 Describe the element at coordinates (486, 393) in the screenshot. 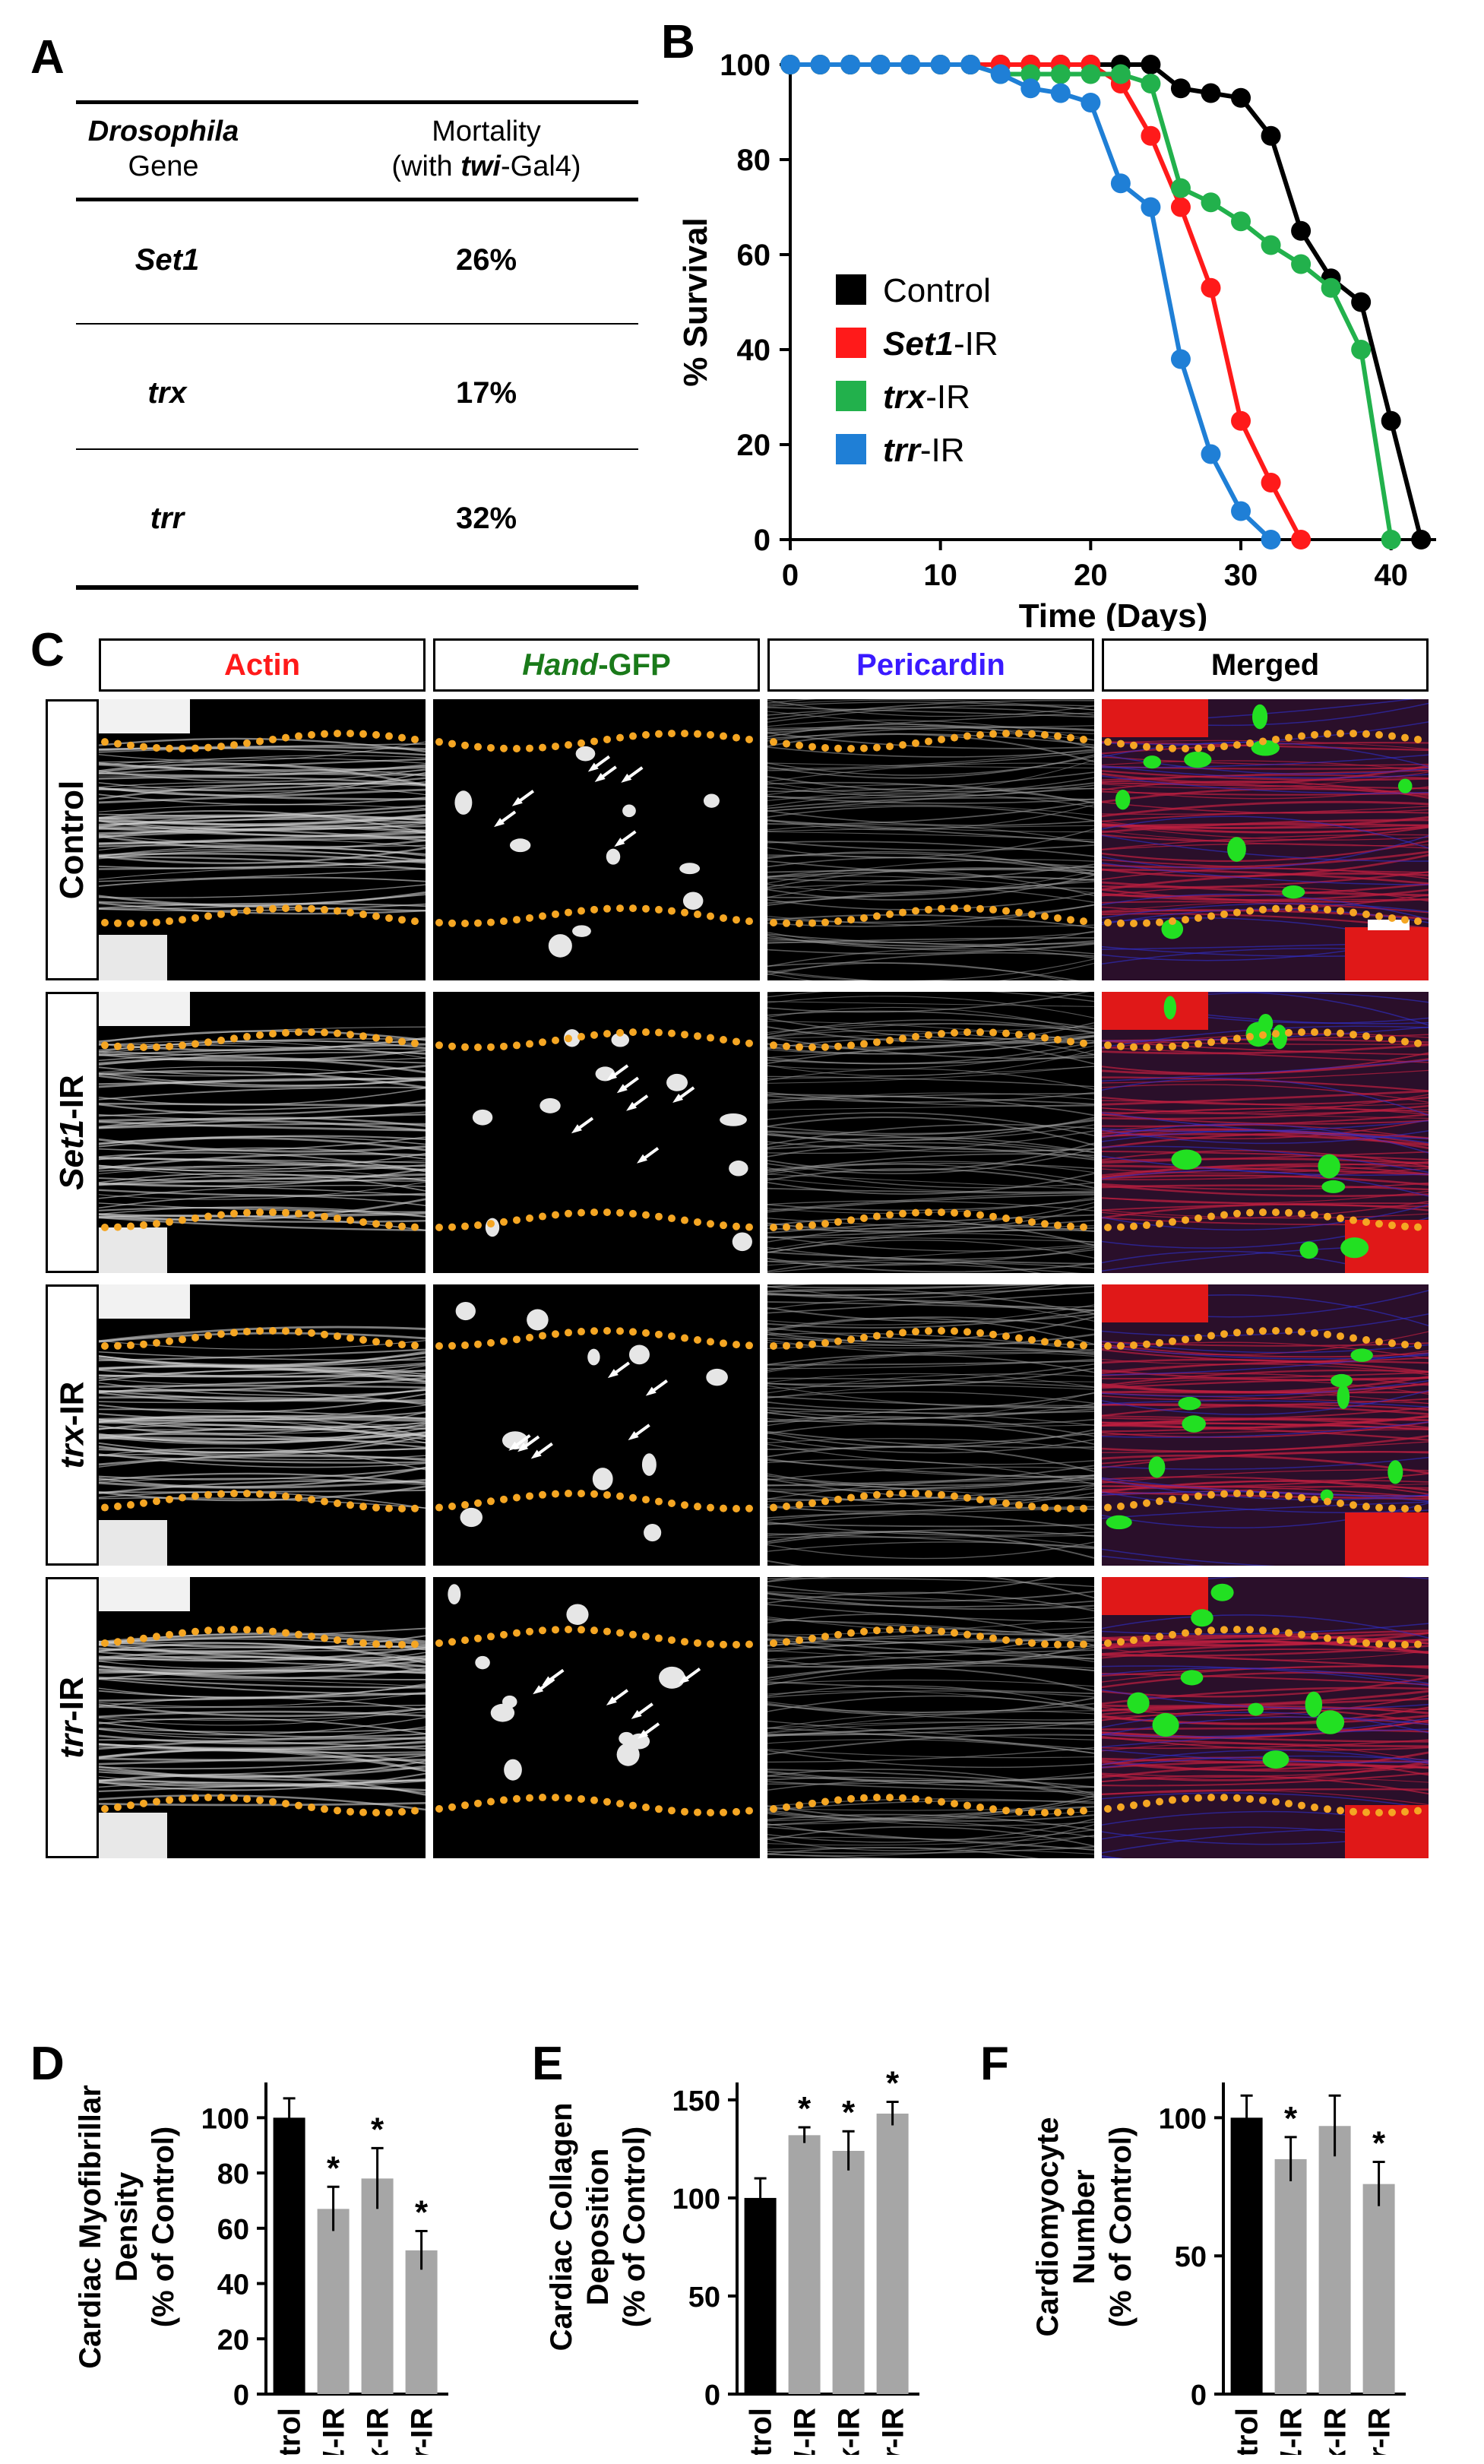

I see `table-row-mortality: 17%` at that location.